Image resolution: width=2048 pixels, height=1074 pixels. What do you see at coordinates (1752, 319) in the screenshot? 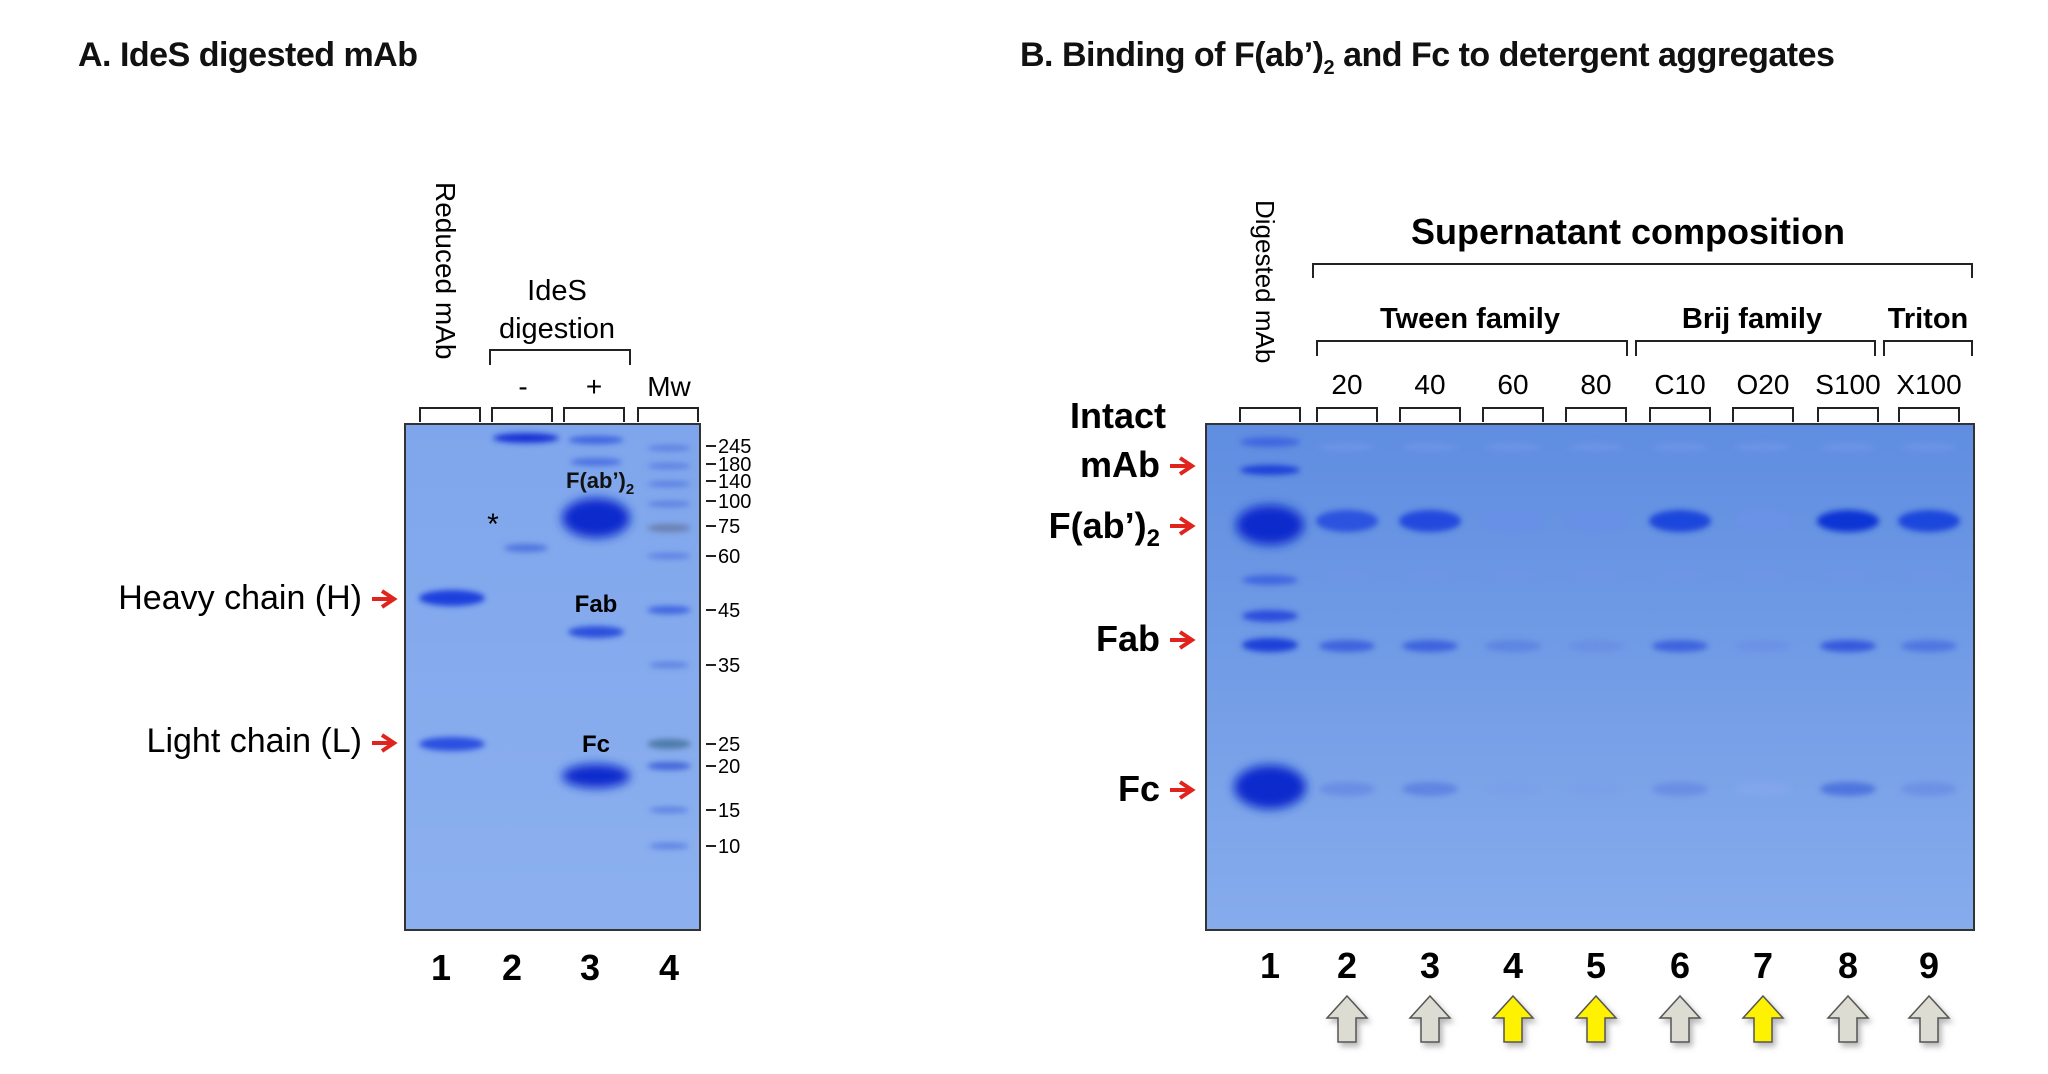
I see `brij-family-label: Brij family` at bounding box center [1752, 319].